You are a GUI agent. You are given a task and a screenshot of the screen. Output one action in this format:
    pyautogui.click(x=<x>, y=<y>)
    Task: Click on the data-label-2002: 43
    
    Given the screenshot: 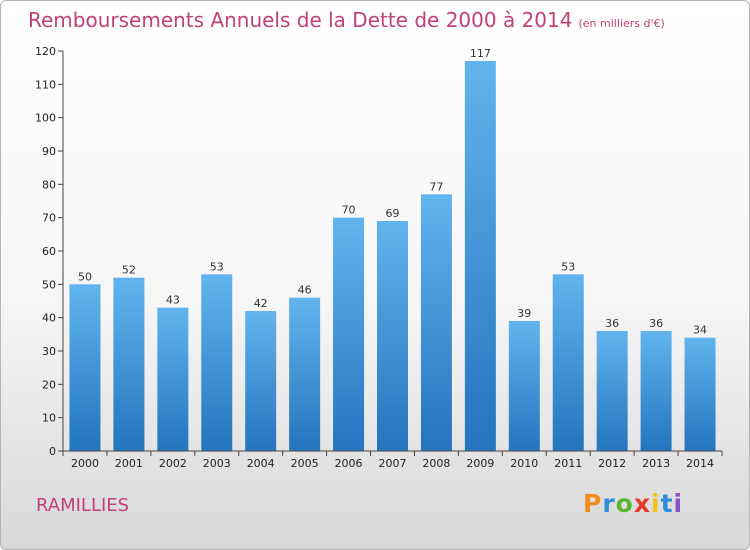 What is the action you would take?
    pyautogui.click(x=173, y=300)
    